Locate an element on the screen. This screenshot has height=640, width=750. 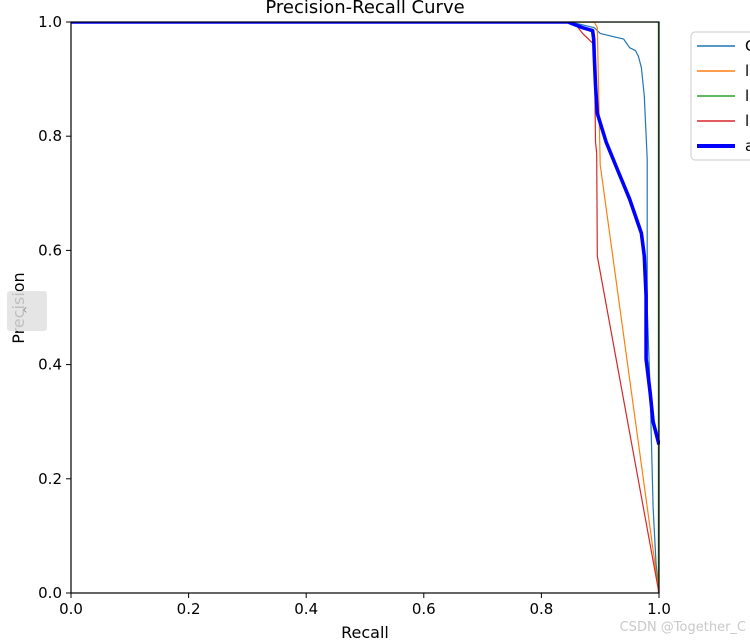
x-tick-label: 0.4 is located at coordinates (306, 609).